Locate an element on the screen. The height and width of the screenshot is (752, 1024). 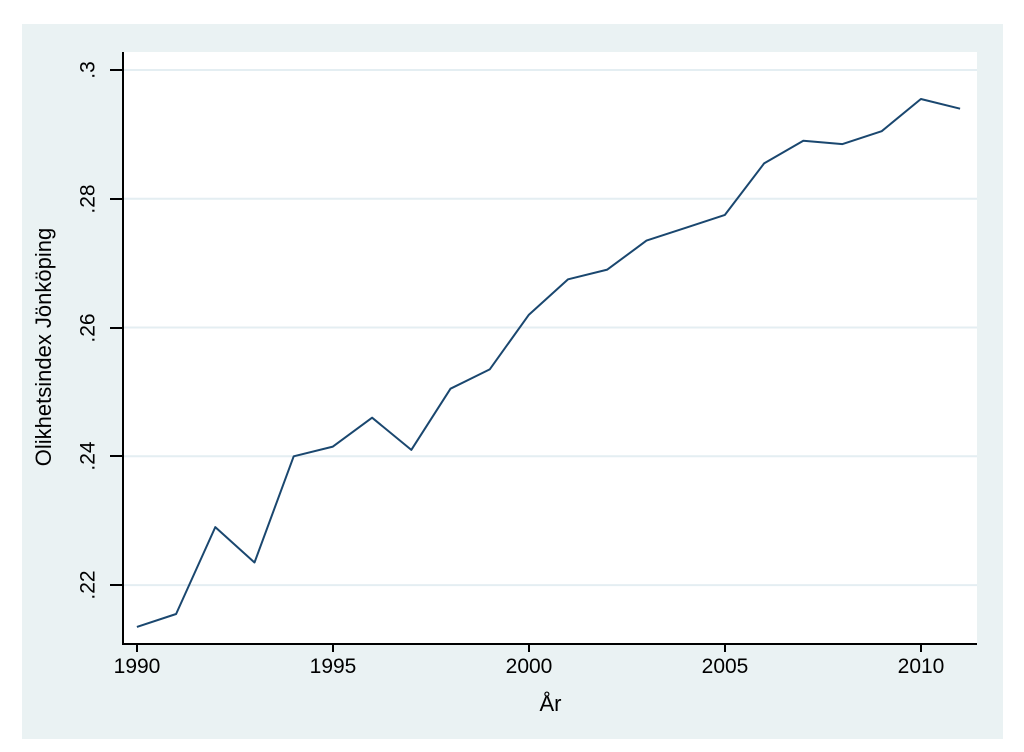
x-axis-title: År is located at coordinates (550, 703).